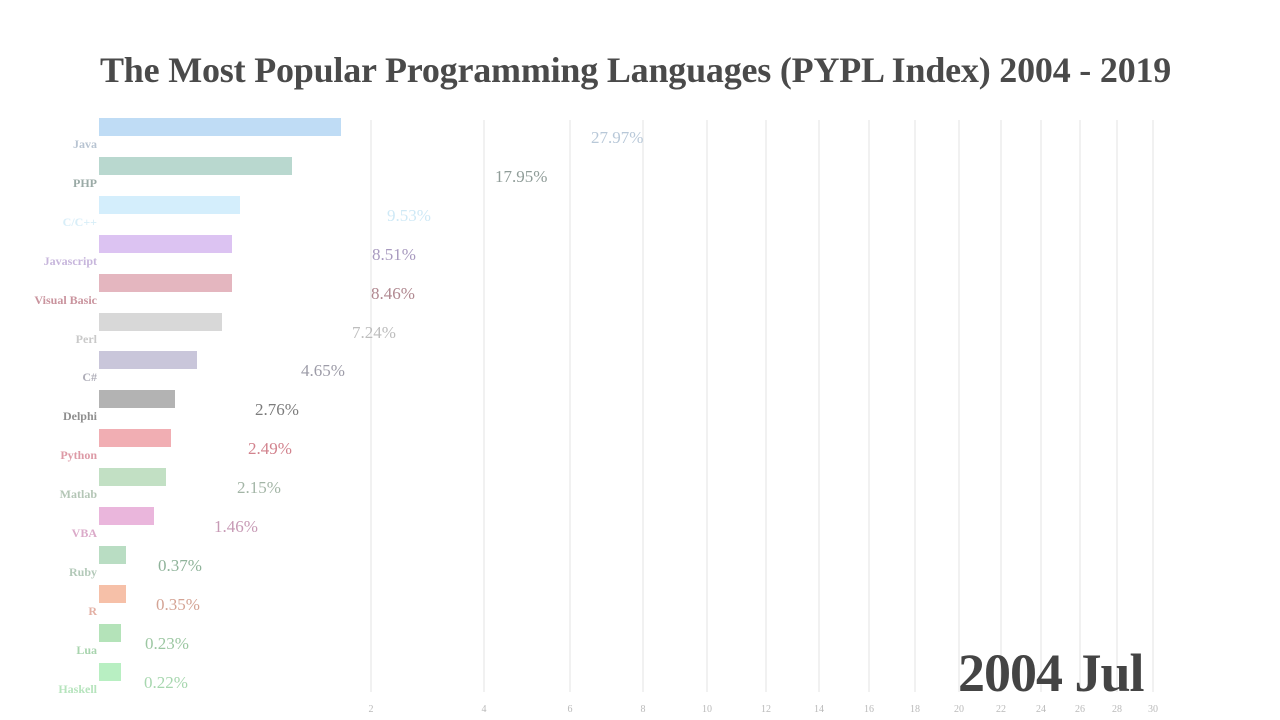  Describe the element at coordinates (869, 709) in the screenshot. I see `x-tick-label: 16` at that location.